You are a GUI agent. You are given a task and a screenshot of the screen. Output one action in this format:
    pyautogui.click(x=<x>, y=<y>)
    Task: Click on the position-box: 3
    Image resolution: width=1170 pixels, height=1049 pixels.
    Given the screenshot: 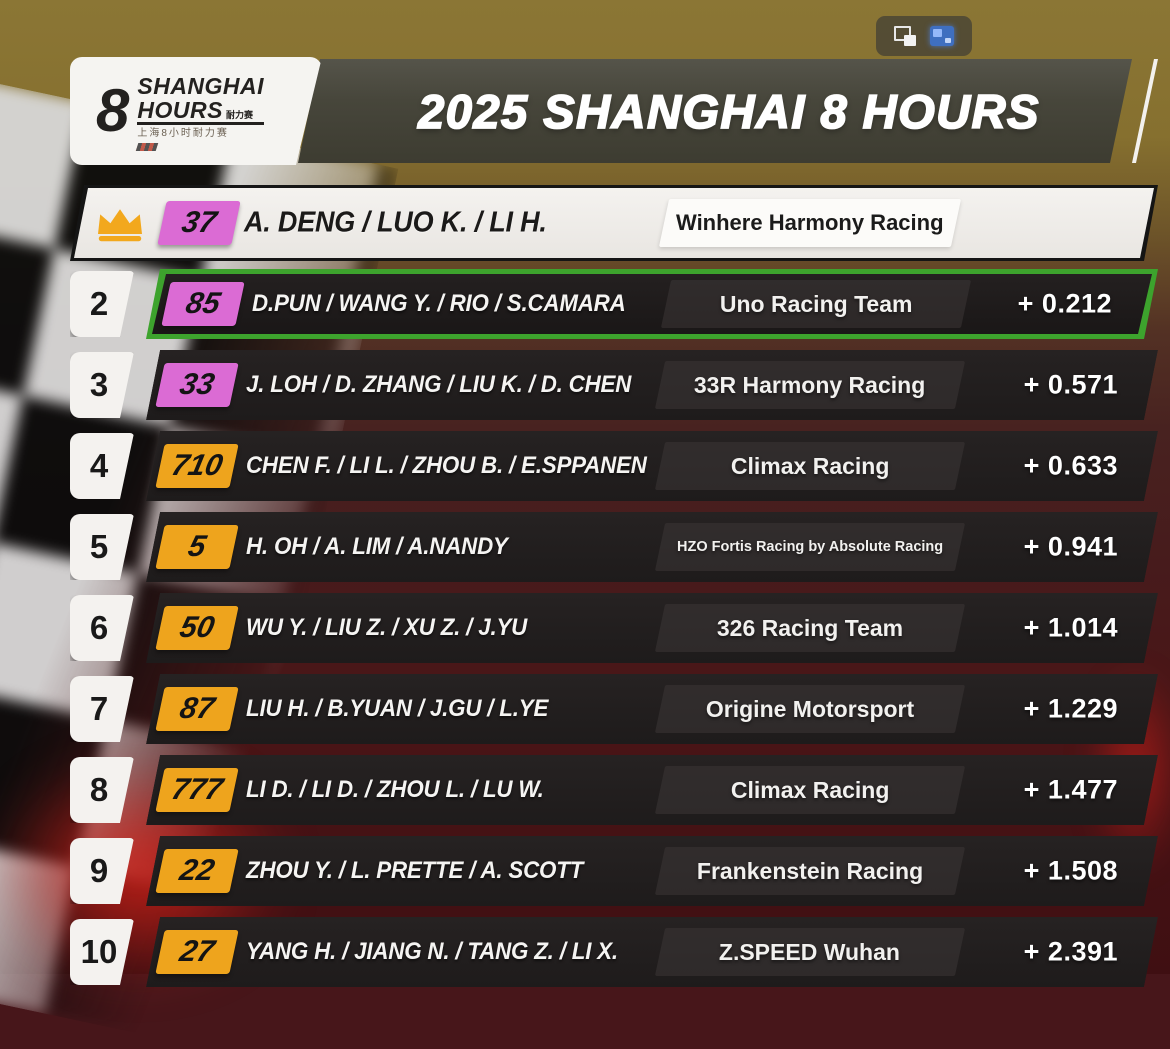 What is the action you would take?
    pyautogui.click(x=102, y=385)
    